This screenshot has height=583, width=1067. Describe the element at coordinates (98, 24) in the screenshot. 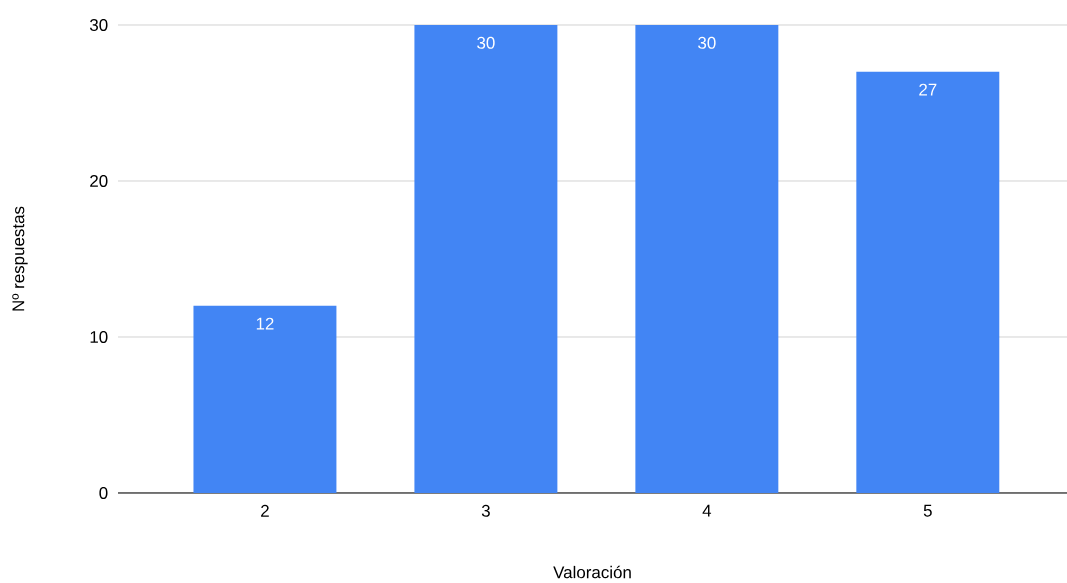

I see `y-tick-label: 30` at that location.